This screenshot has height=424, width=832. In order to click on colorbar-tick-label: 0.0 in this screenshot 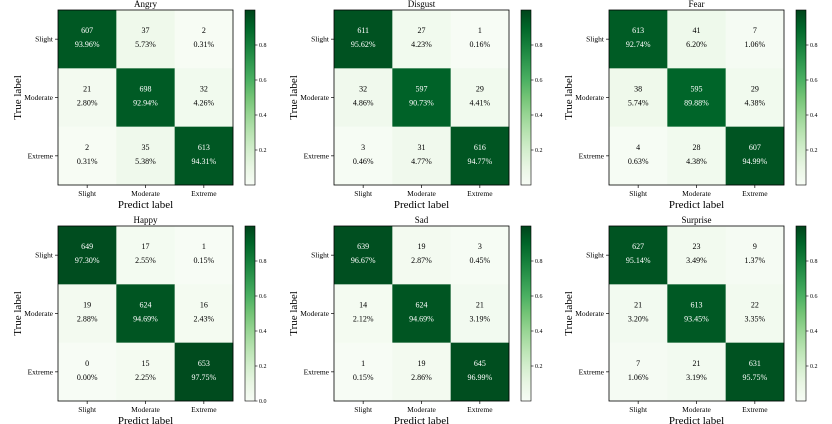, I will do `click(263, 402)`.